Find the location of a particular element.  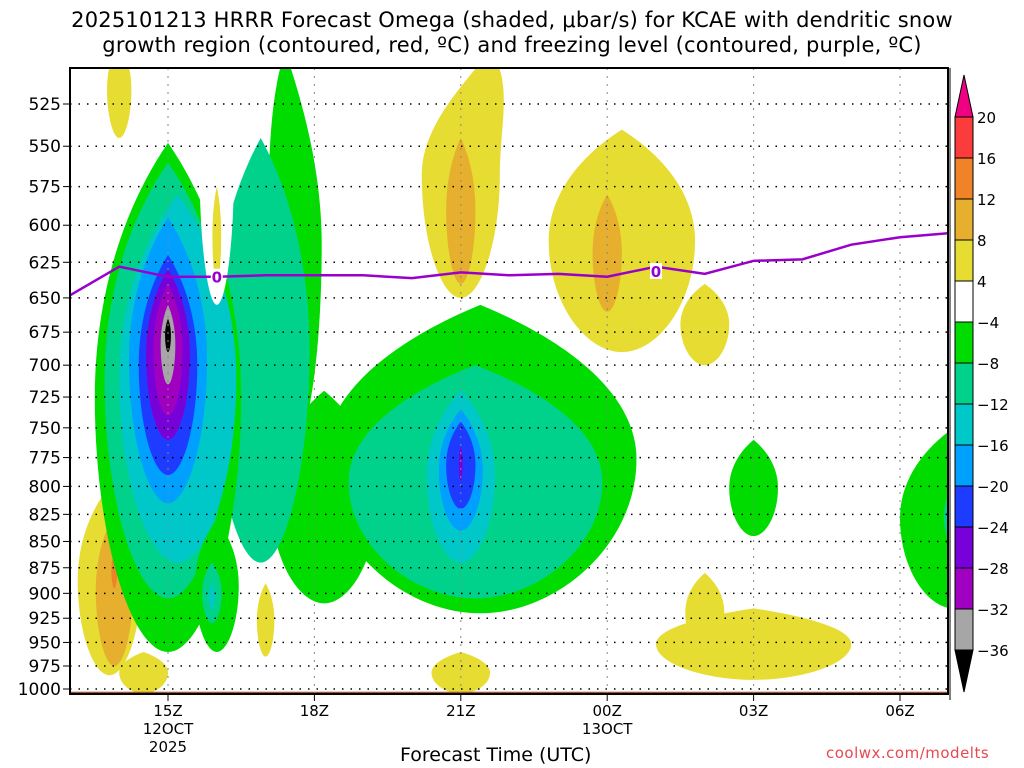

colorbar-tick-label: −4 is located at coordinates (988, 323).